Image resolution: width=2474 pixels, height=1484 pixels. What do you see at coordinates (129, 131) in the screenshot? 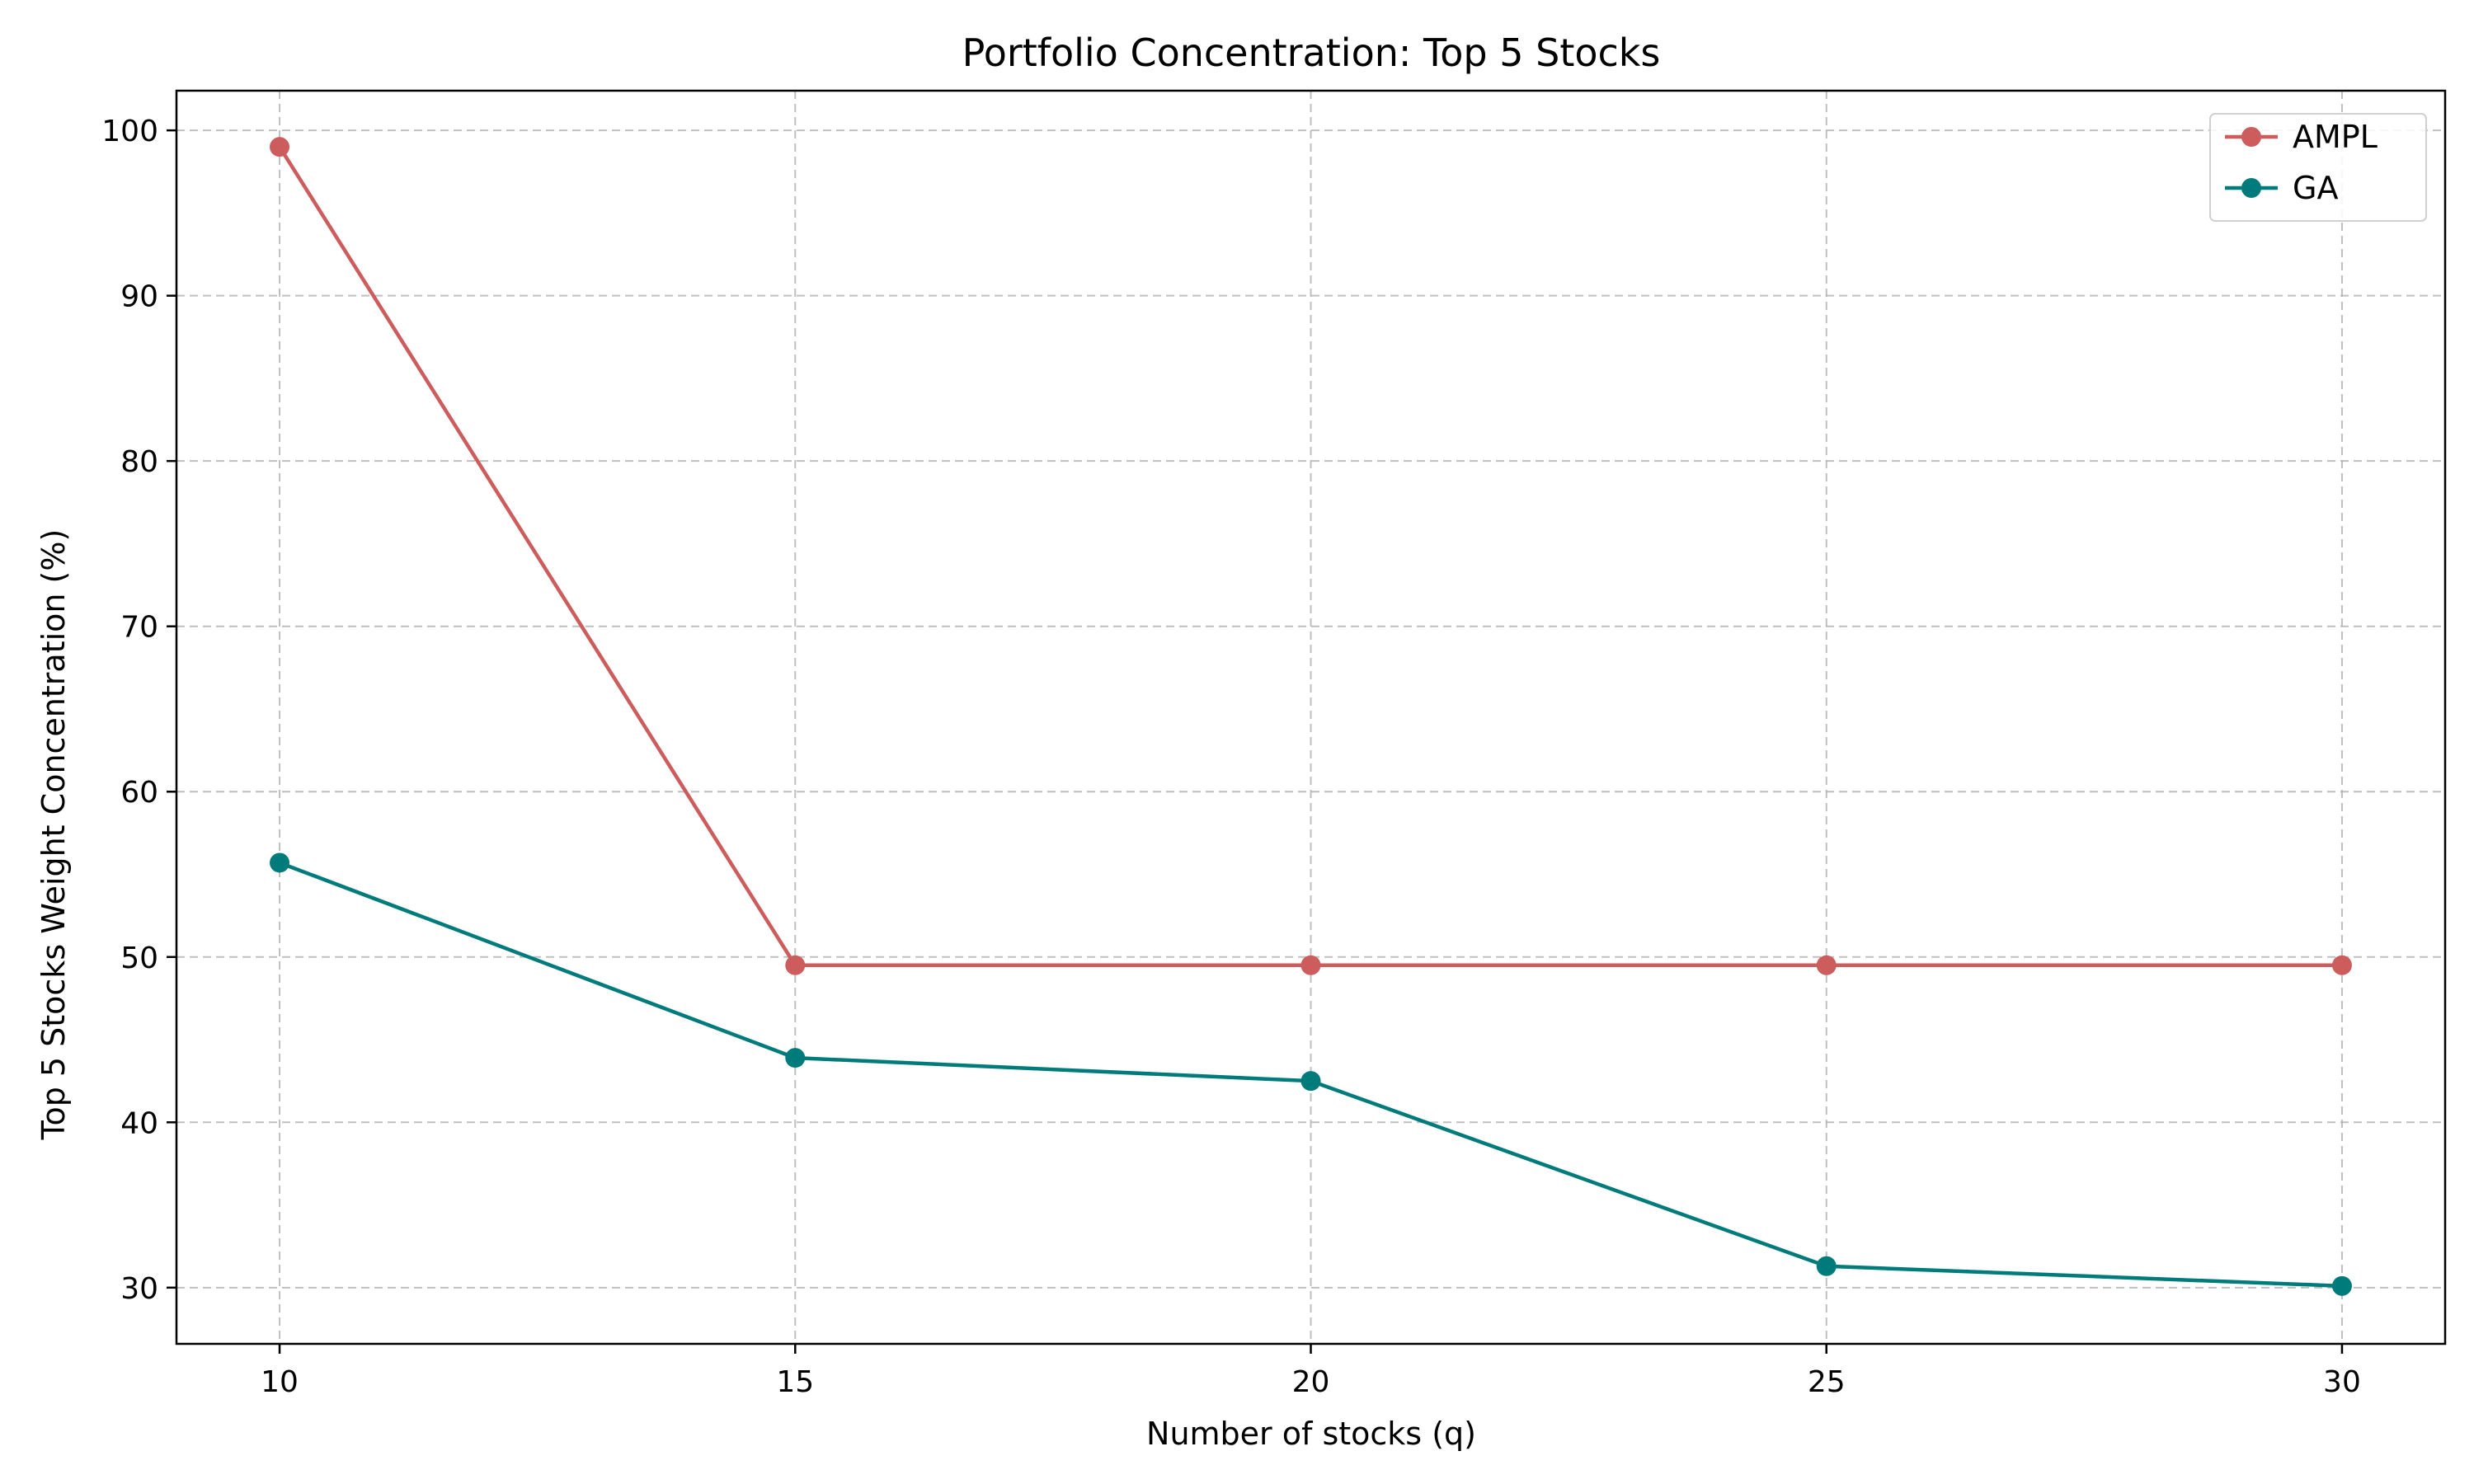
I see `y-tick-label: 100` at bounding box center [129, 131].